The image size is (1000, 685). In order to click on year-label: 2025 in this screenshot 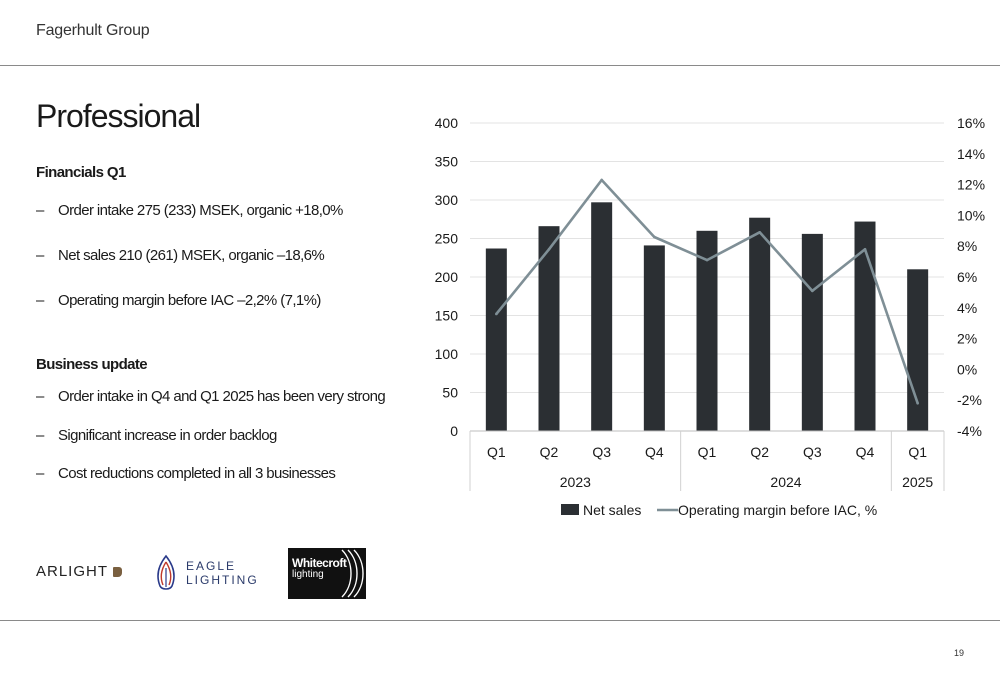, I will do `click(917, 482)`.